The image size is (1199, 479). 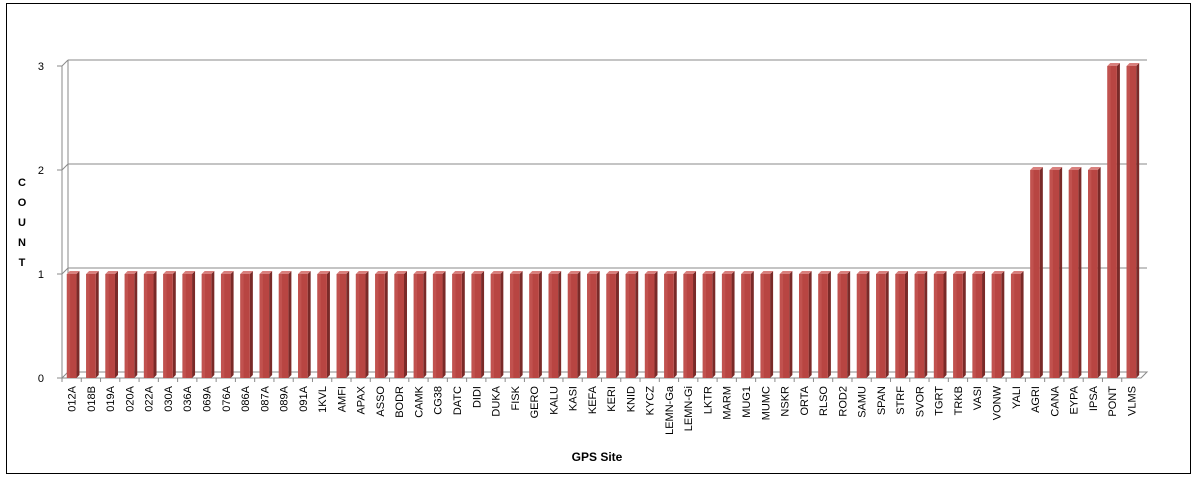 I want to click on x-tick-label: CANA, so click(x=1055, y=400).